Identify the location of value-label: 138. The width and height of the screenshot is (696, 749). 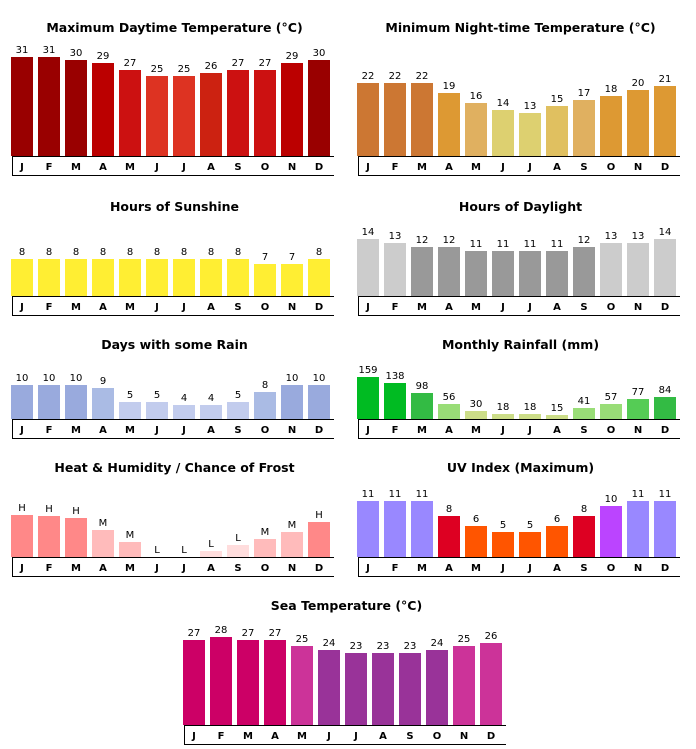
(394, 376).